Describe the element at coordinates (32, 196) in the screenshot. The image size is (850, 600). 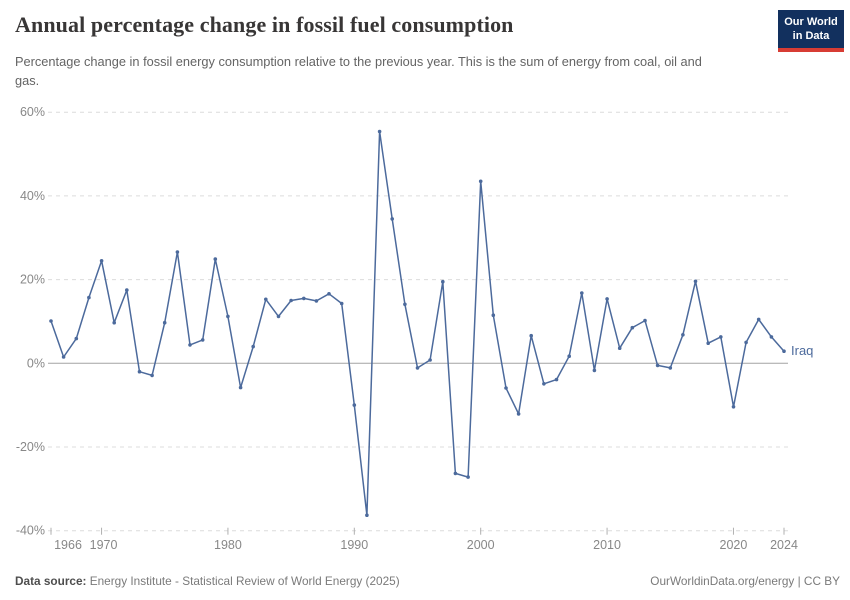
I see `y-axis-tick-label: 40%` at that location.